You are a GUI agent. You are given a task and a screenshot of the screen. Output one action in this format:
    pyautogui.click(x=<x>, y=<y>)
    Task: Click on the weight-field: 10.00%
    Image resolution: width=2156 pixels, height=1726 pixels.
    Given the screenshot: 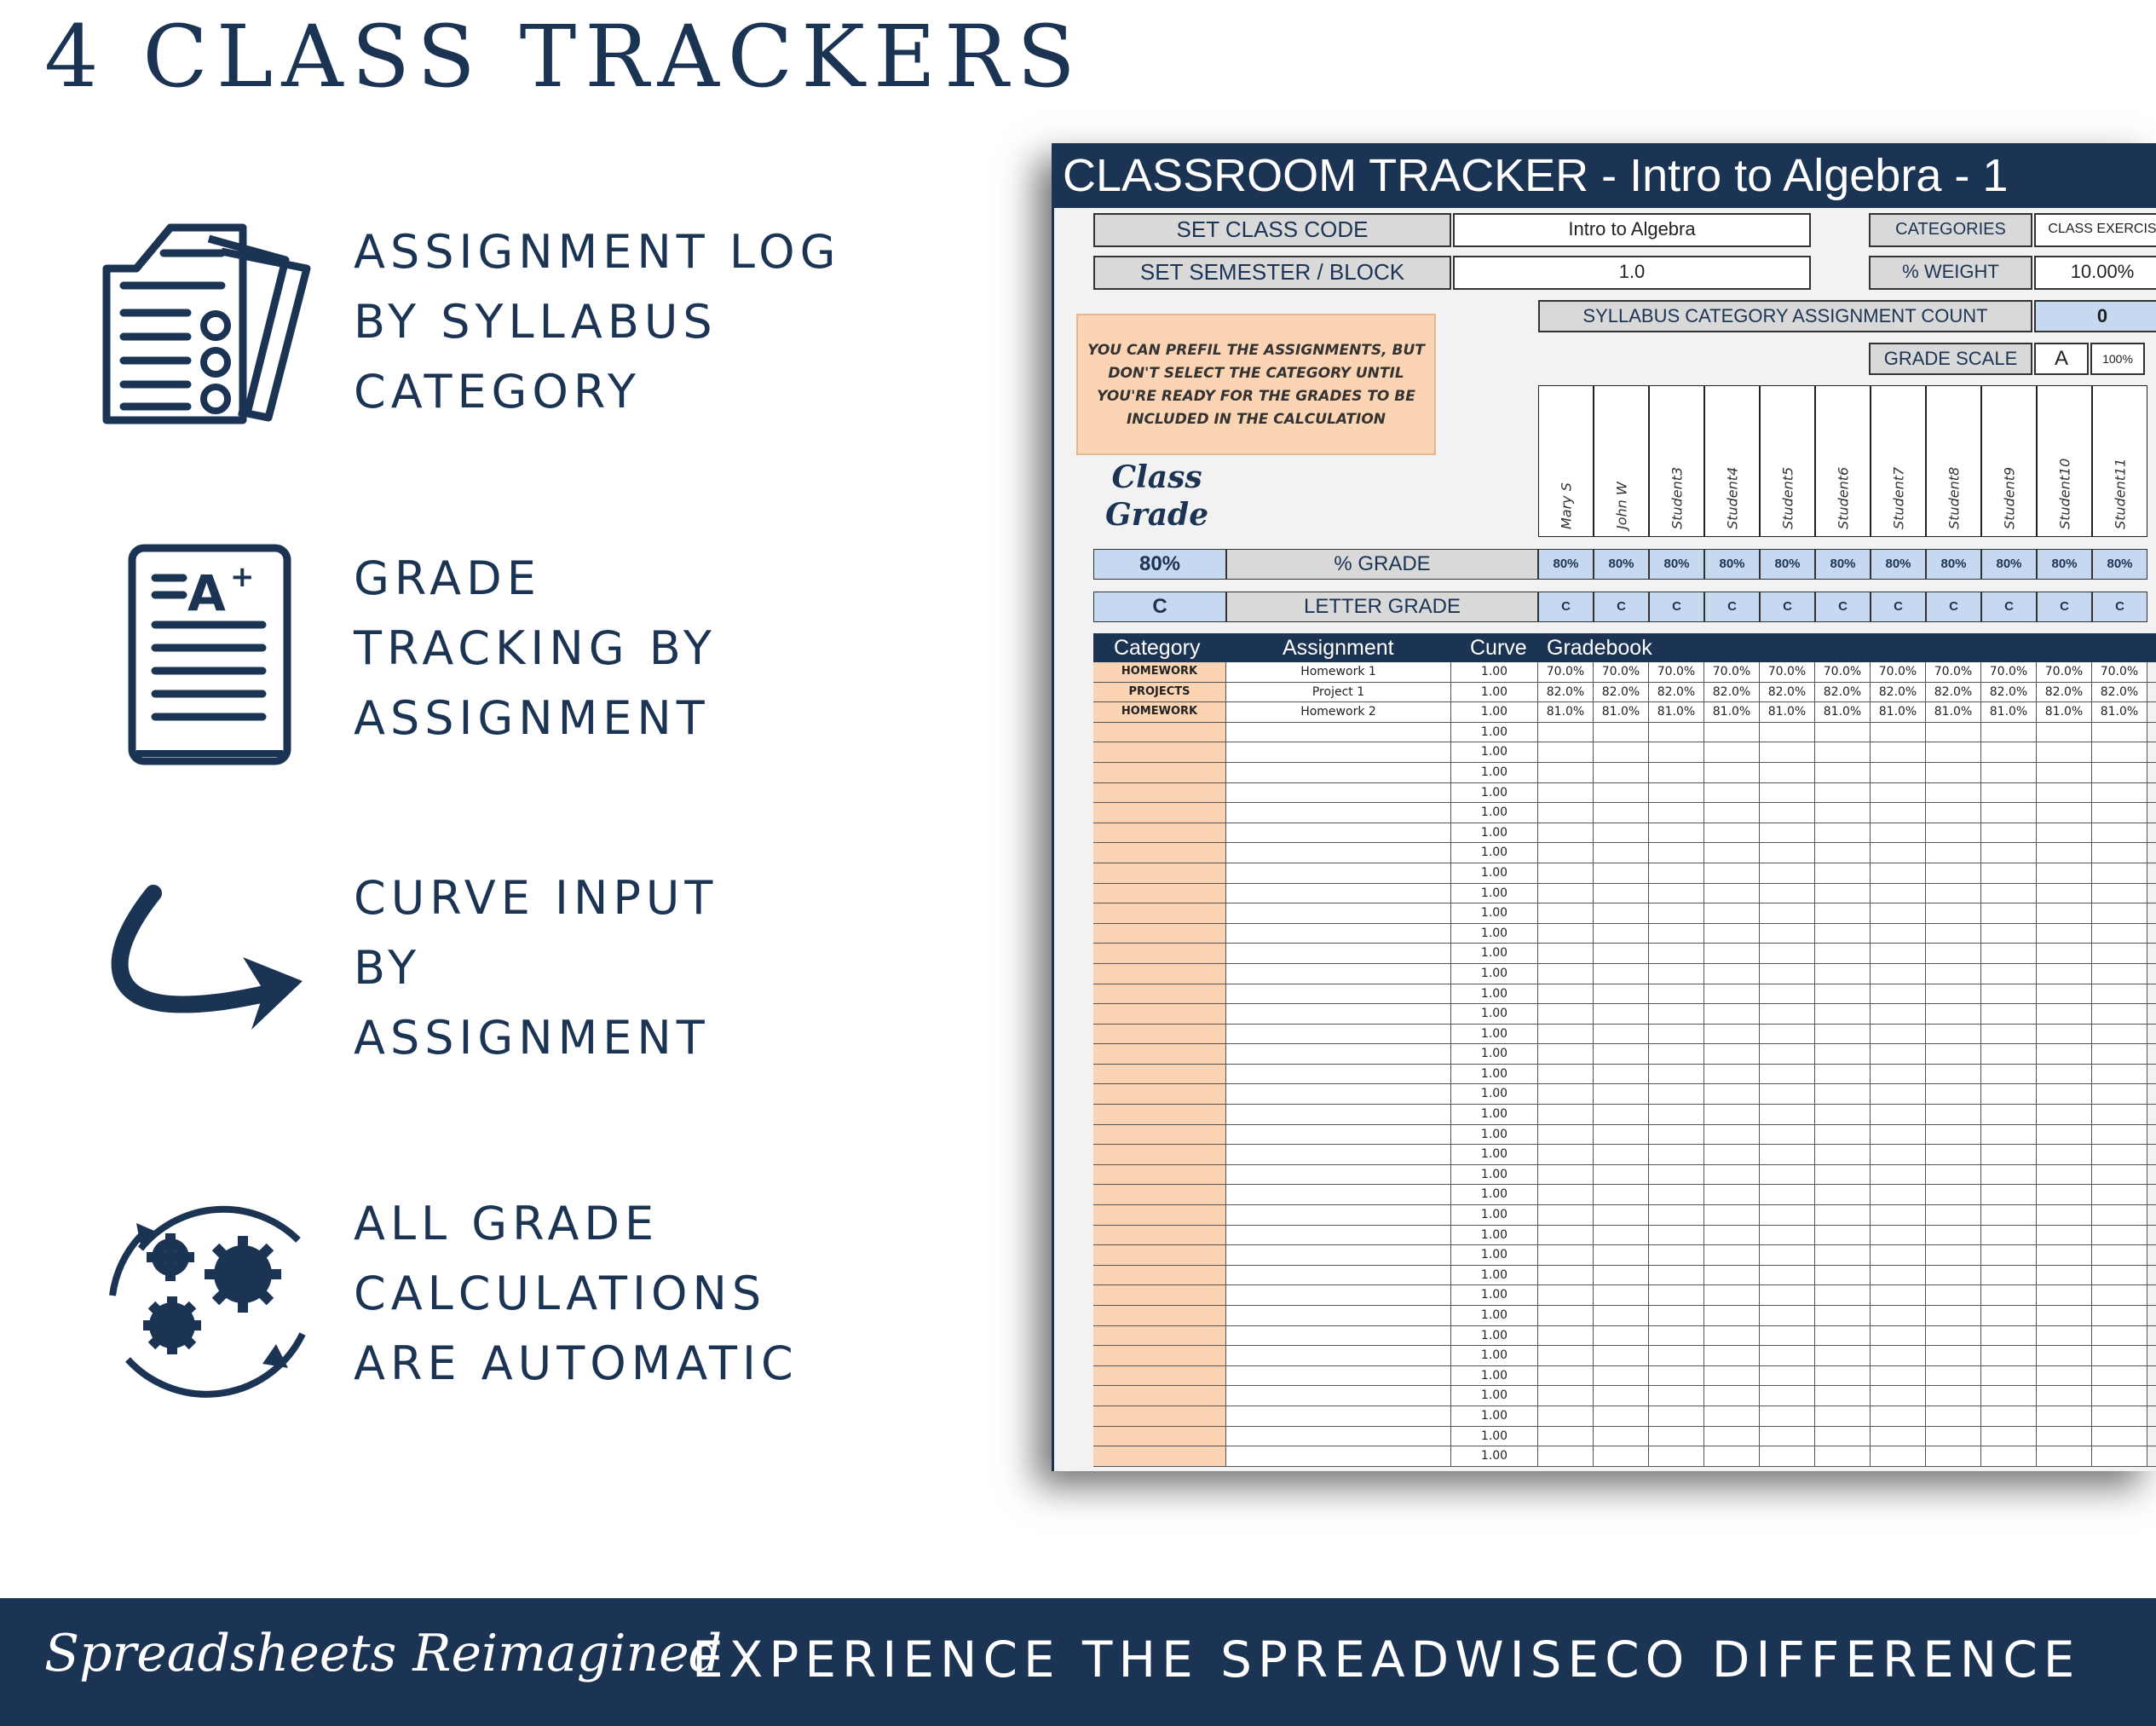 What is the action you would take?
    pyautogui.click(x=2095, y=273)
    